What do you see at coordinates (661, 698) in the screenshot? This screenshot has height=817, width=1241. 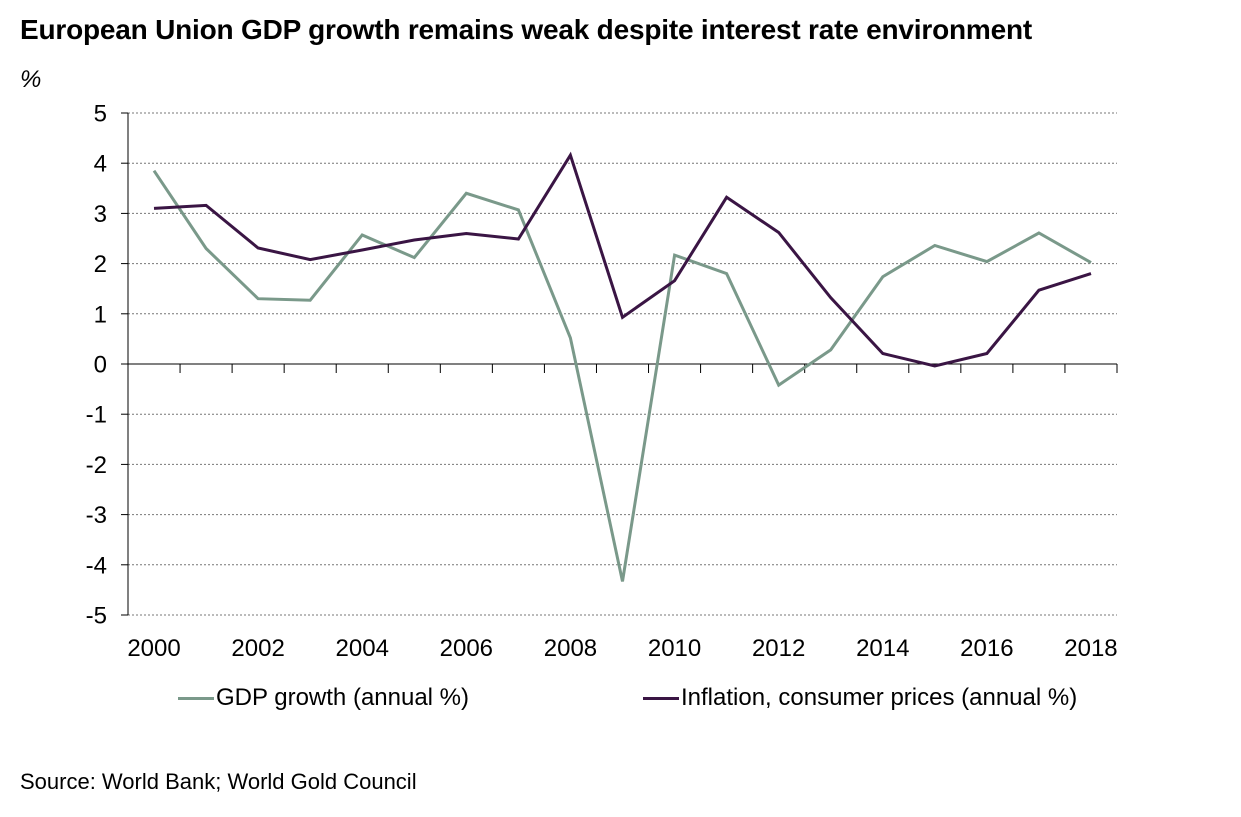 I see `legend-swatch-inflation` at bounding box center [661, 698].